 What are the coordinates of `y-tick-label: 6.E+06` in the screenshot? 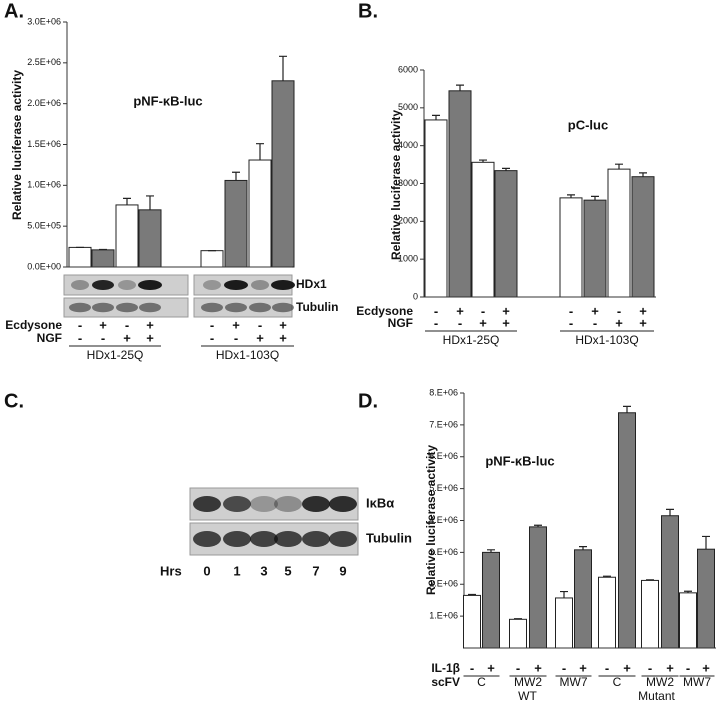 It's located at (443, 456).